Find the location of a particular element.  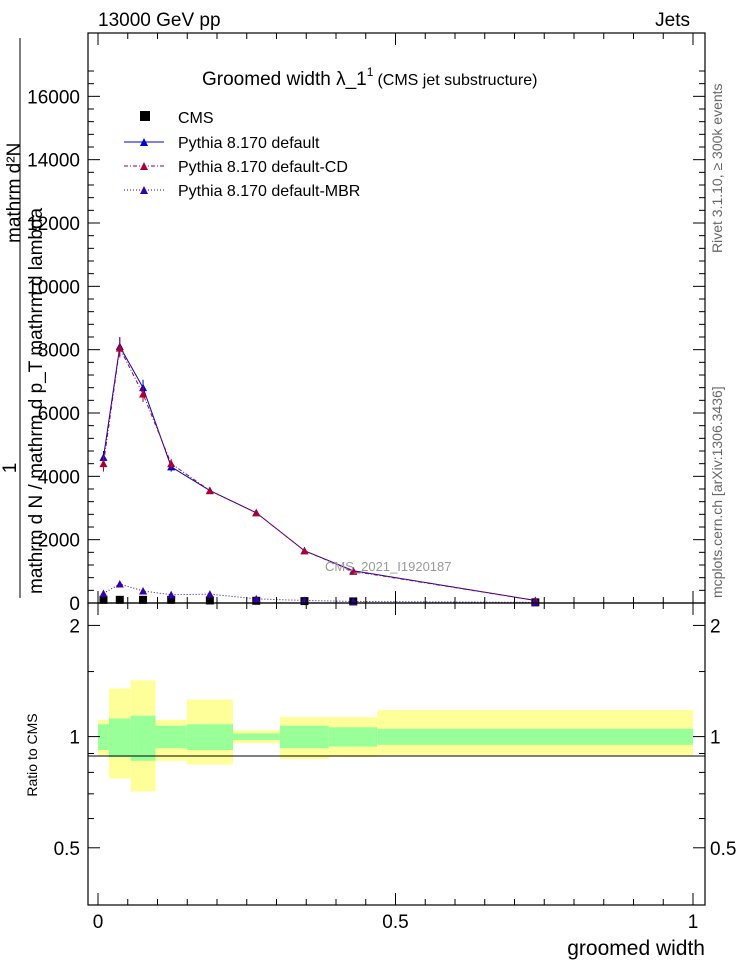

xtick-label: 0.5 is located at coordinates (395, 922).